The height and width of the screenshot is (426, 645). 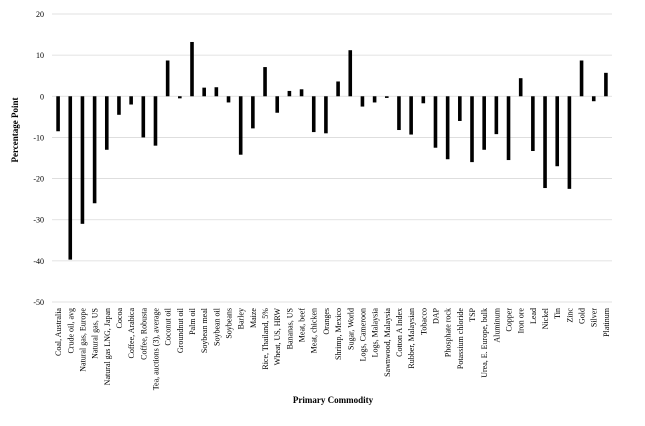 What do you see at coordinates (38, 137) in the screenshot?
I see `y-tick-label: -10` at bounding box center [38, 137].